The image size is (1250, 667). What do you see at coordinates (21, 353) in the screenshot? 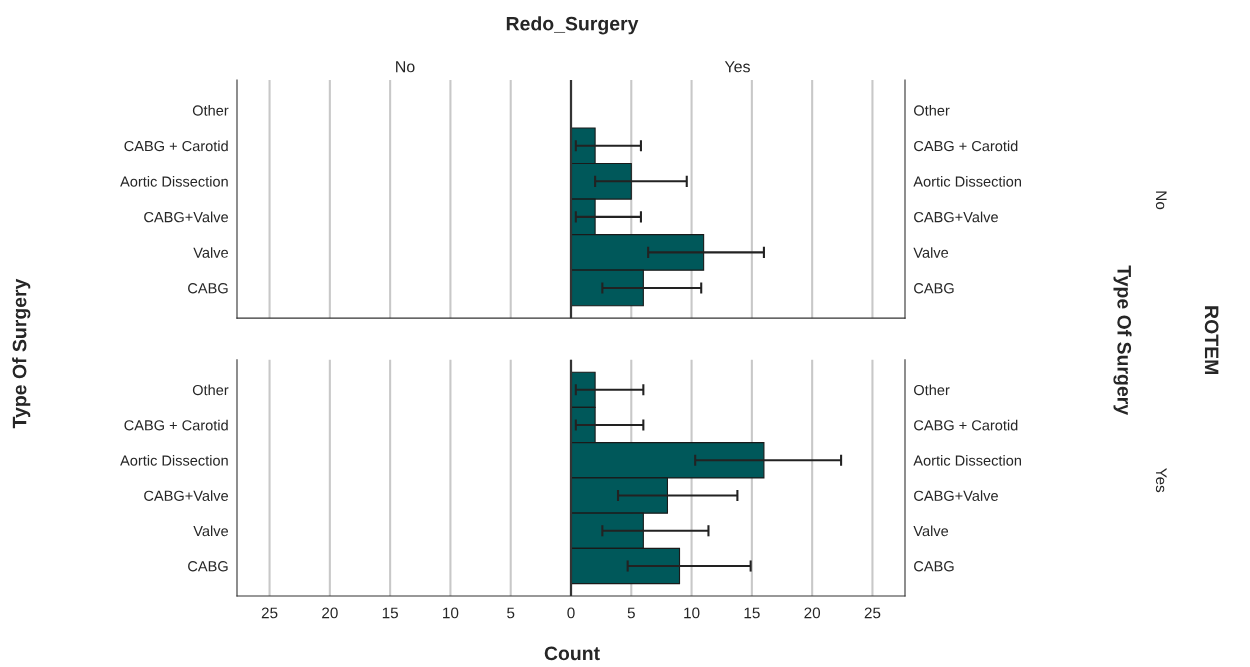
I see `y-axis-title: Type Of Surgery` at bounding box center [21, 353].